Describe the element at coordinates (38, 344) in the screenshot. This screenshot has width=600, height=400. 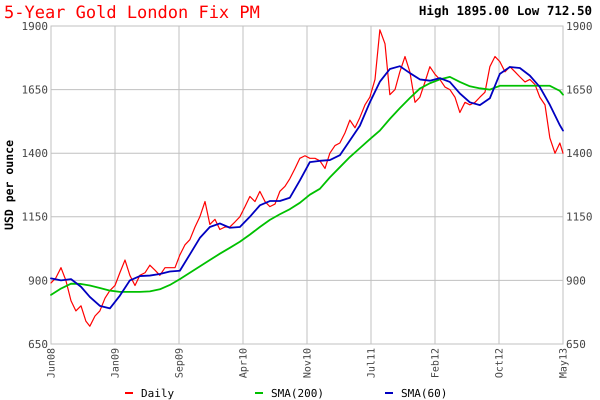
I see `y-tick-label: 650` at that location.